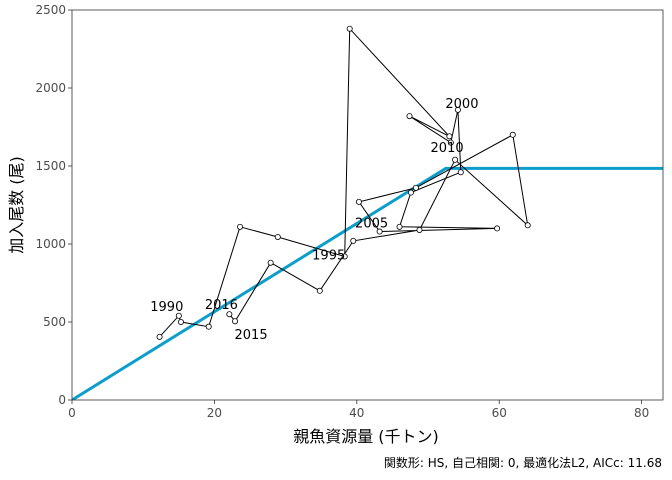  I want to click on y-tick-label-0: 0, so click(62, 400).